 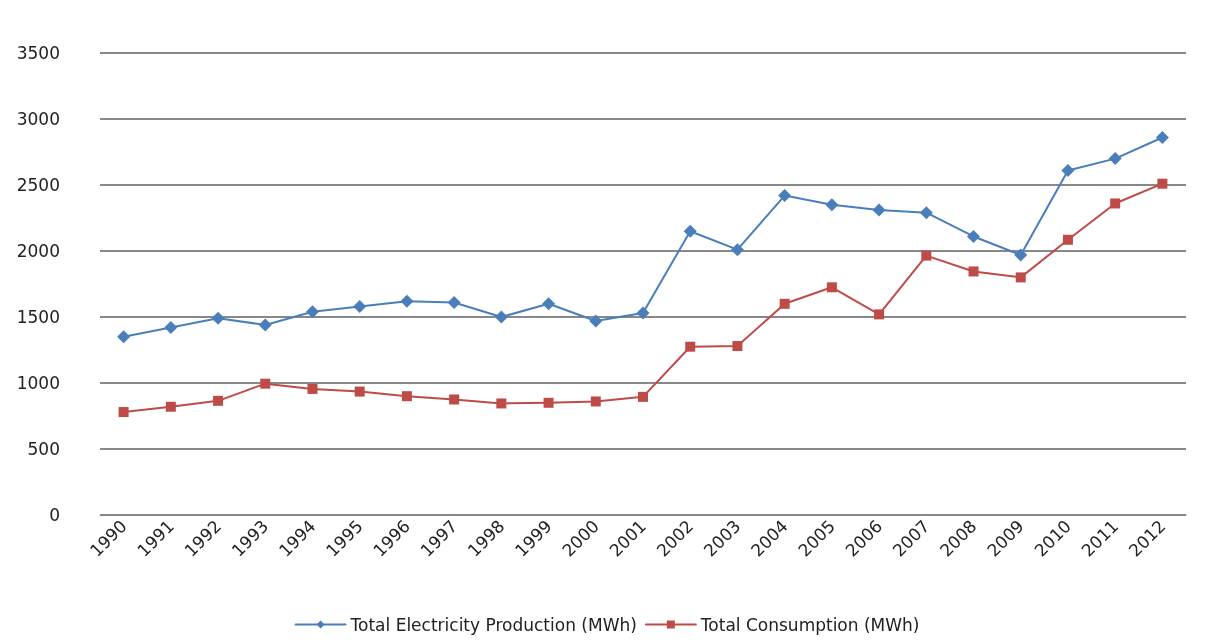 What do you see at coordinates (54, 515) in the screenshot?
I see `y-tick-label: 0` at bounding box center [54, 515].